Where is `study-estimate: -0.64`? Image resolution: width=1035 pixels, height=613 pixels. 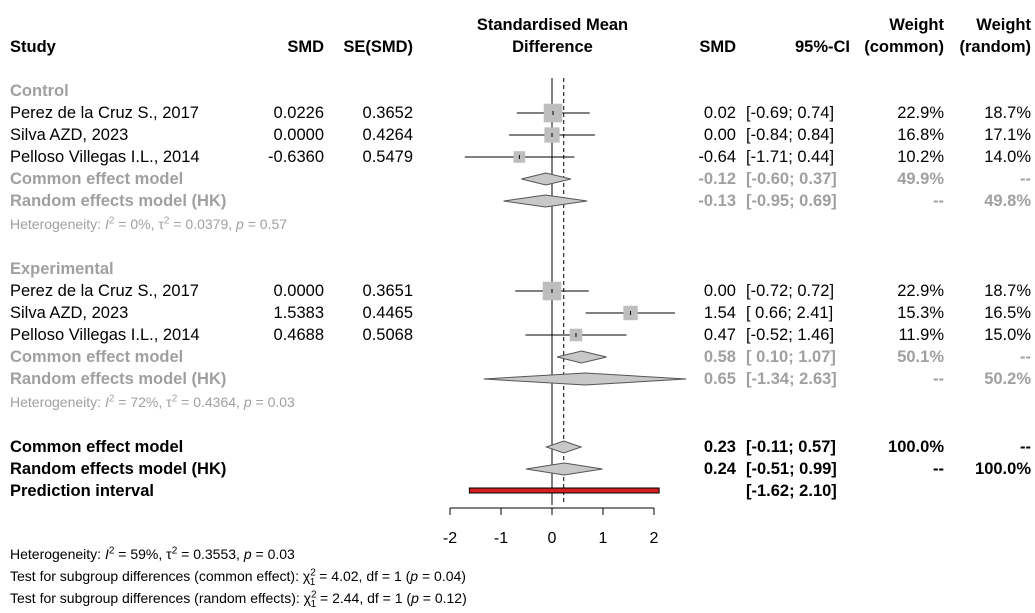 study-estimate: -0.64 is located at coordinates (717, 157).